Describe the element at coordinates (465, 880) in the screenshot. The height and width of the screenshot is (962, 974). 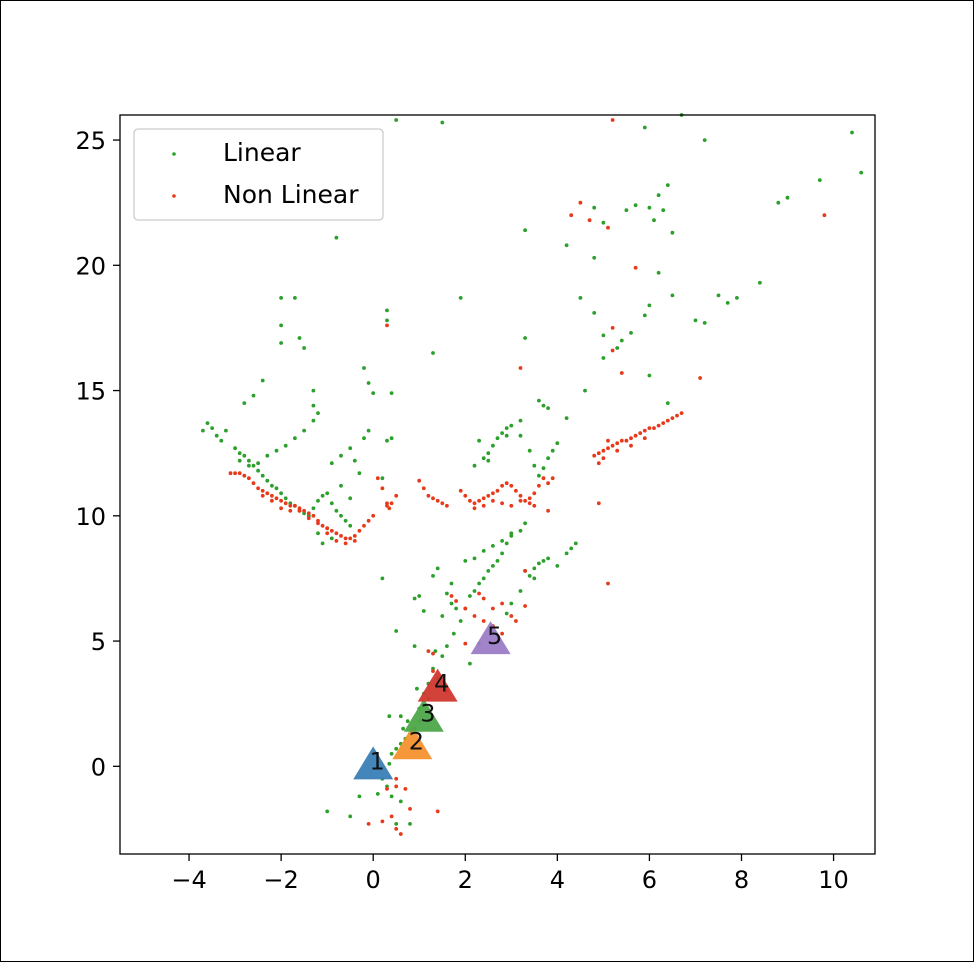
I see `x-tick-label-3: 2` at that location.